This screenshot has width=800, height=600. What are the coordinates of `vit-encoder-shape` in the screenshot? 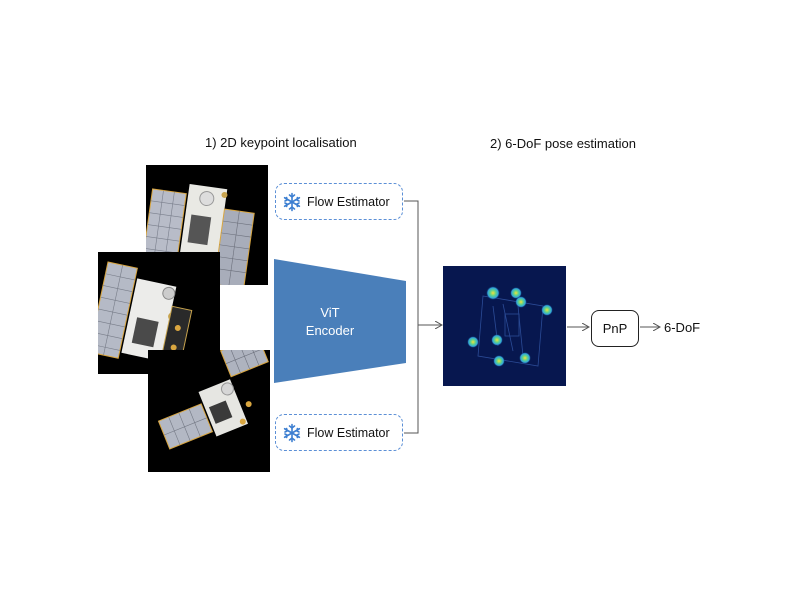 It's located at (340, 321).